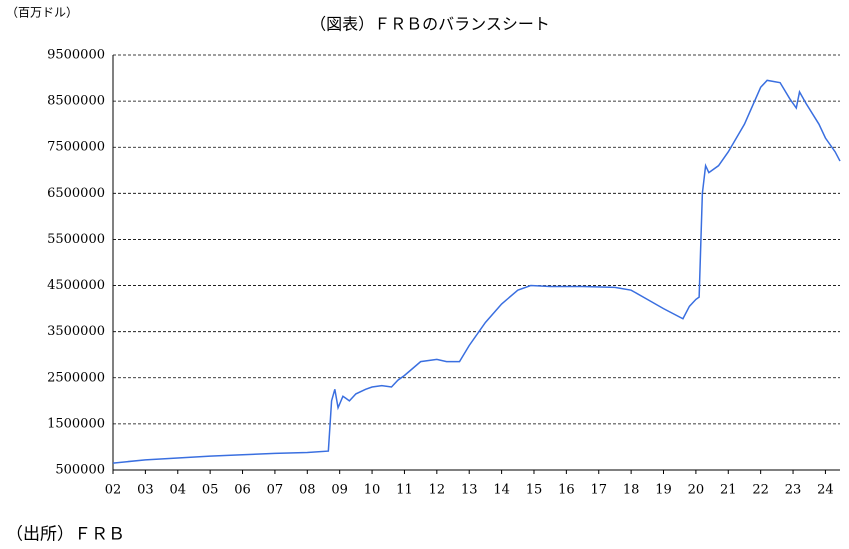 The image size is (849, 549). I want to click on y-tick-label: 4500000, so click(76, 285).